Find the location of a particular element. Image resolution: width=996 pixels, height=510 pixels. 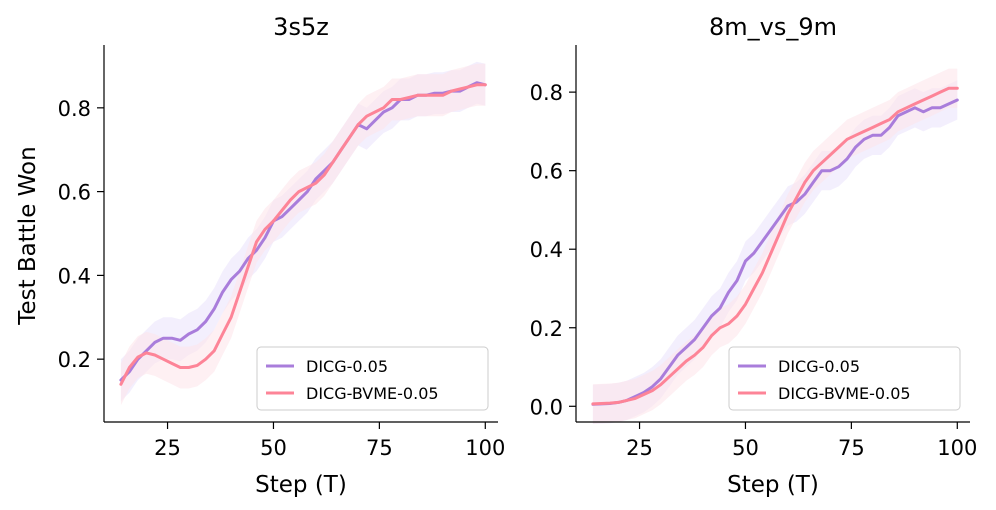

chart-title: 8m_vs_9m is located at coordinates (773, 27).